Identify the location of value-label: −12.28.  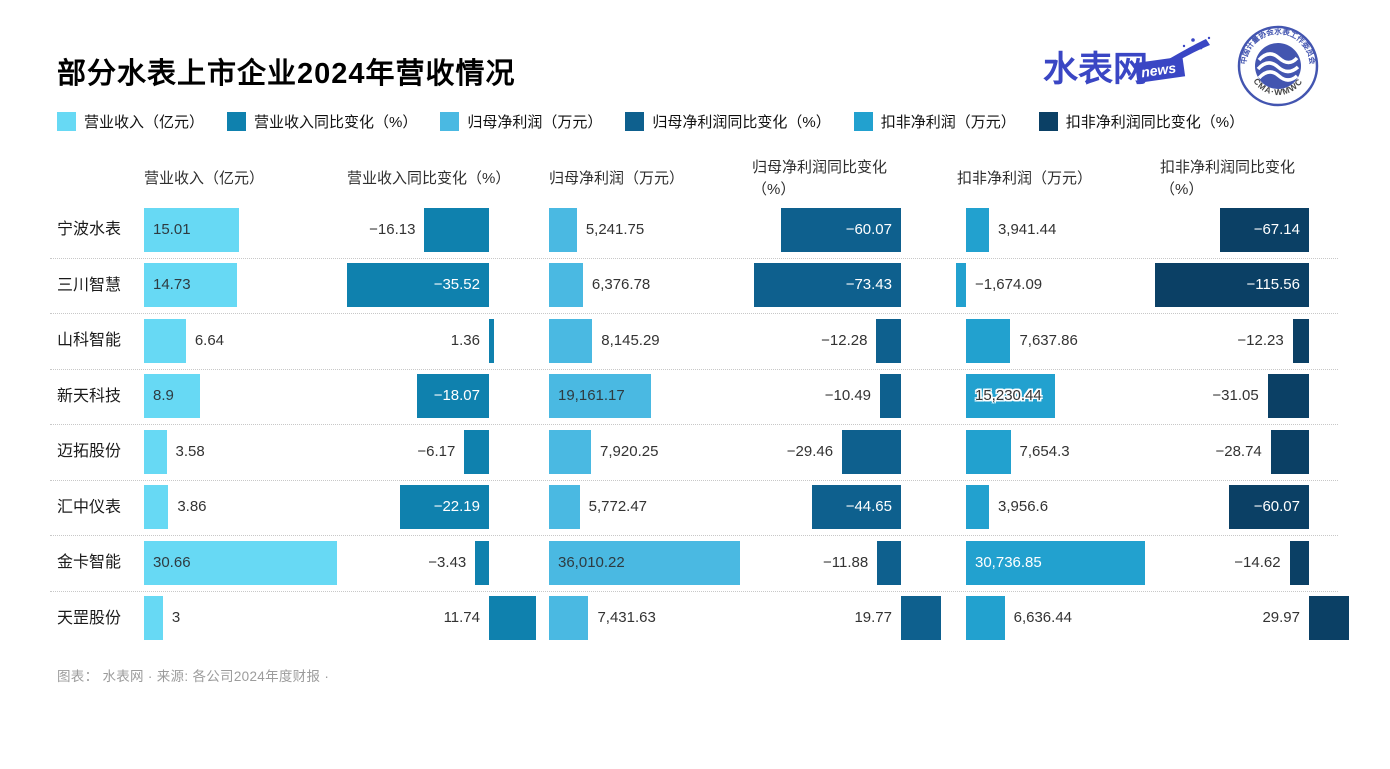
(844, 340).